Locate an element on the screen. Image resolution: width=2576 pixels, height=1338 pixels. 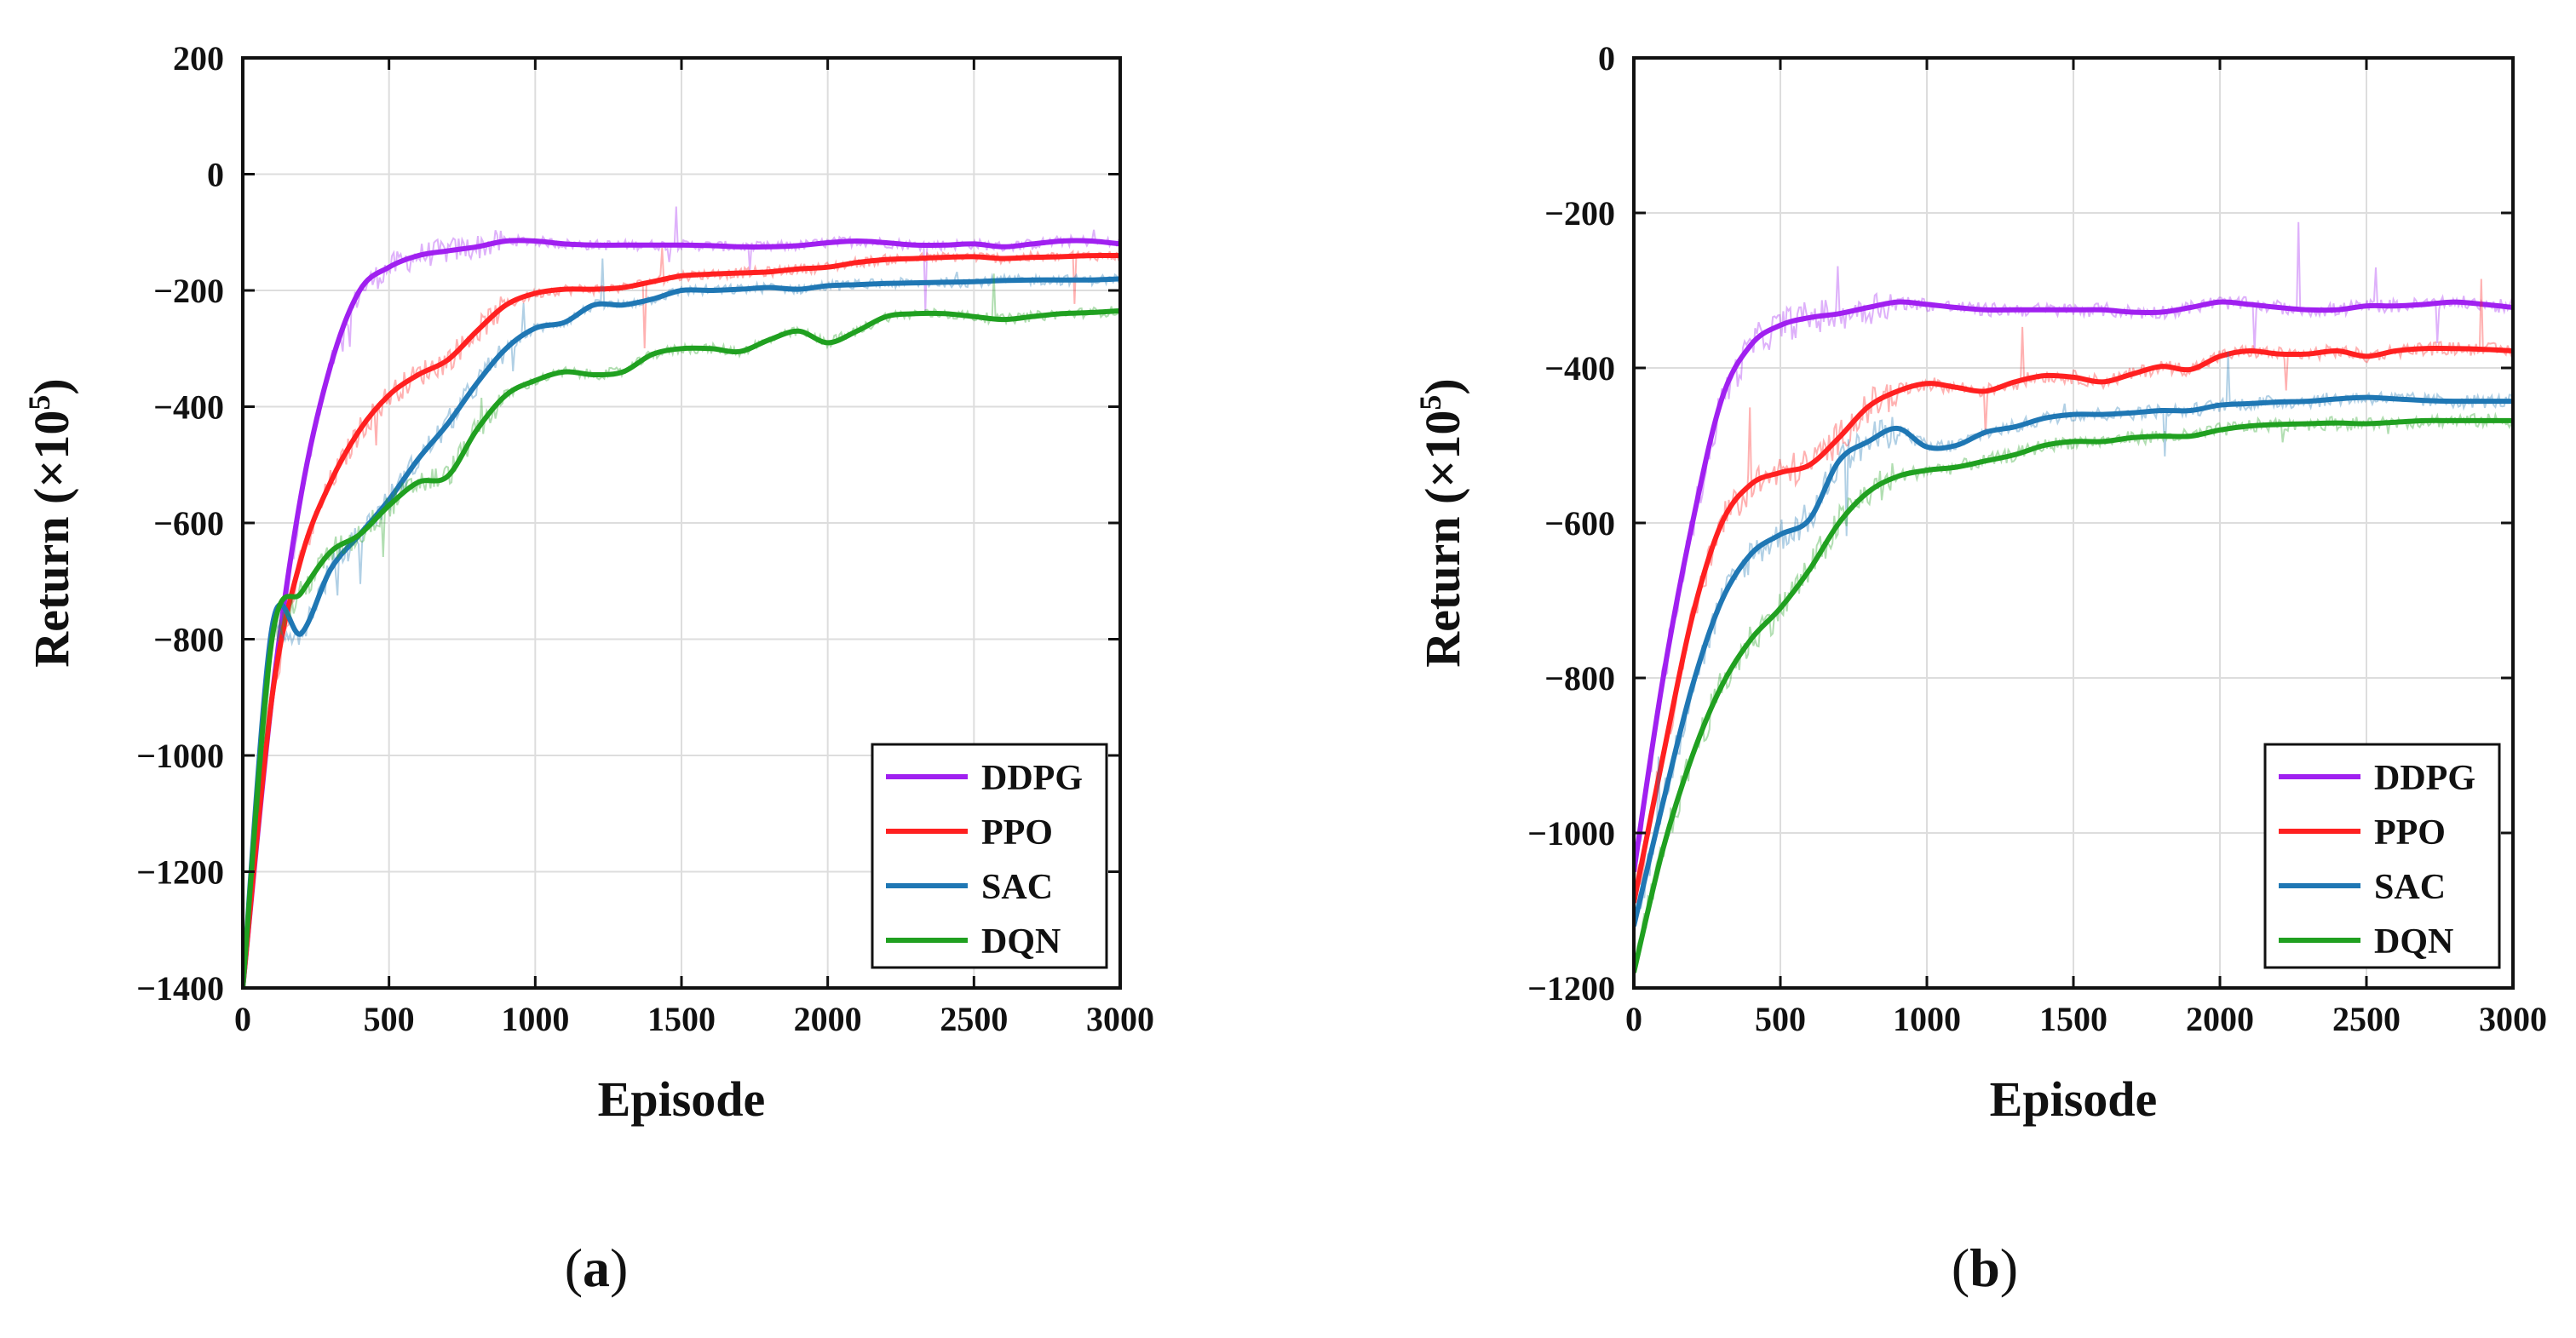
panel-label-a: (a) is located at coordinates (597, 1268).